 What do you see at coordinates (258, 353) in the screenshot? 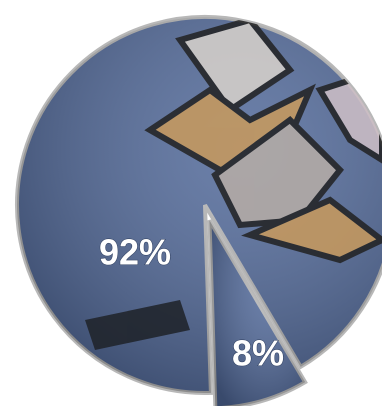
I see `data-label: 8%` at bounding box center [258, 353].